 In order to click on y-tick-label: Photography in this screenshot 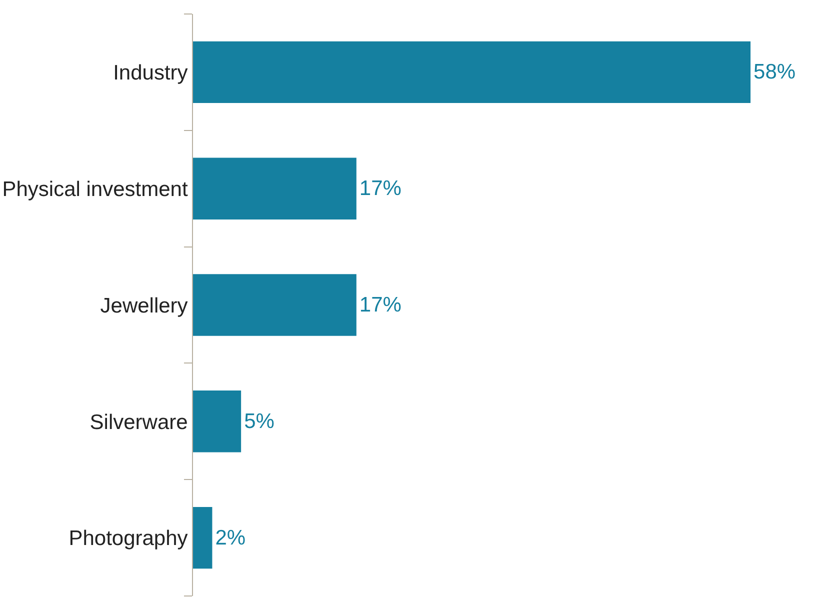, I will do `click(128, 538)`.